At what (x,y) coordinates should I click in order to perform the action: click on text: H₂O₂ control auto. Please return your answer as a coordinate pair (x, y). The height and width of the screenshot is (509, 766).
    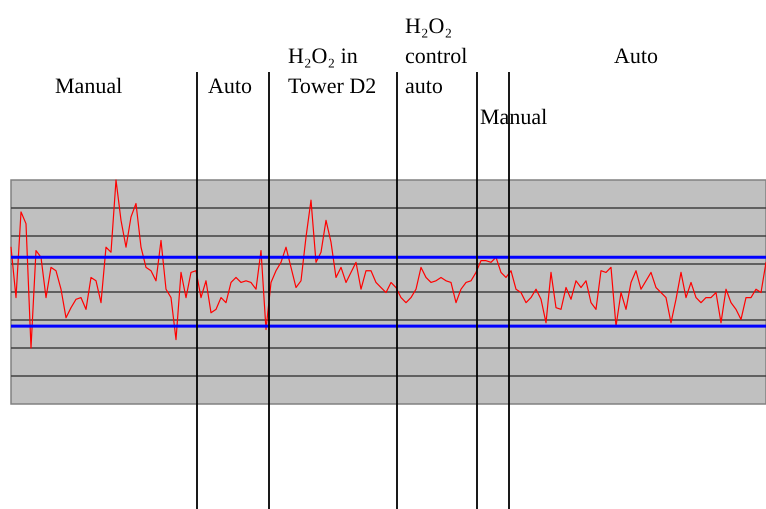
    Looking at the image, I should click on (436, 55).